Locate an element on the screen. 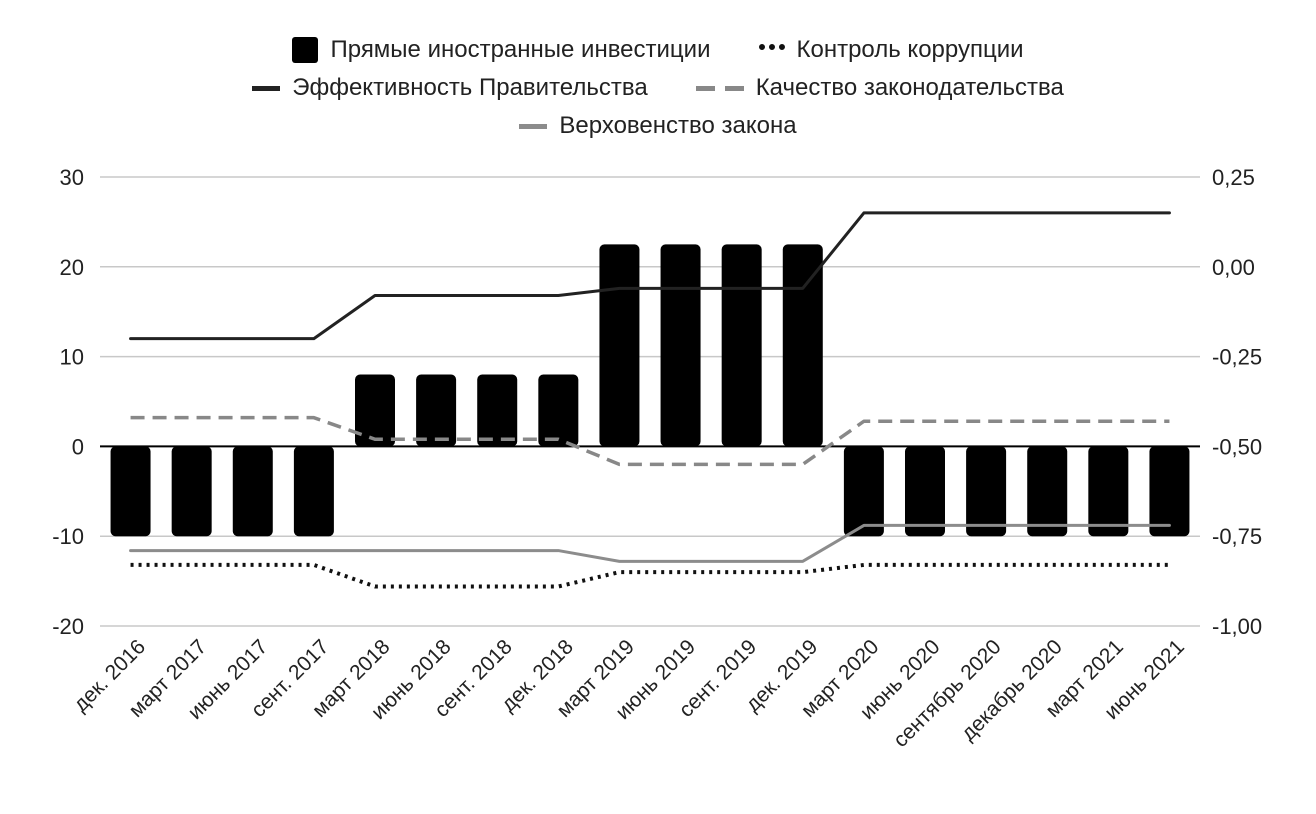 Image resolution: width=1316 pixels, height=814 pixels. legend-item-gov-effectiveness: Эффективность Правительства is located at coordinates (450, 88).